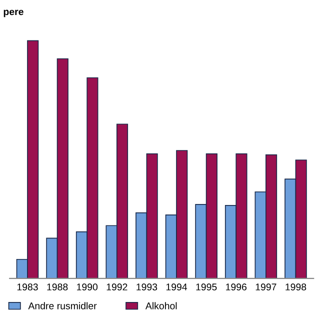  I want to click on legend-label: Andre rusmidler, so click(62, 306).